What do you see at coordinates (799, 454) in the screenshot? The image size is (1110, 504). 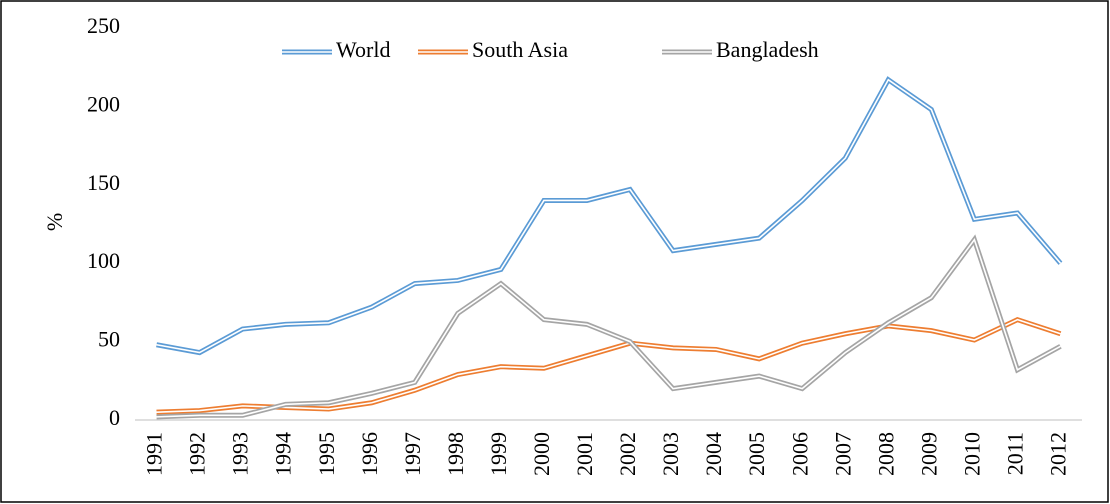 I see `x-tick-label: 2006` at bounding box center [799, 454].